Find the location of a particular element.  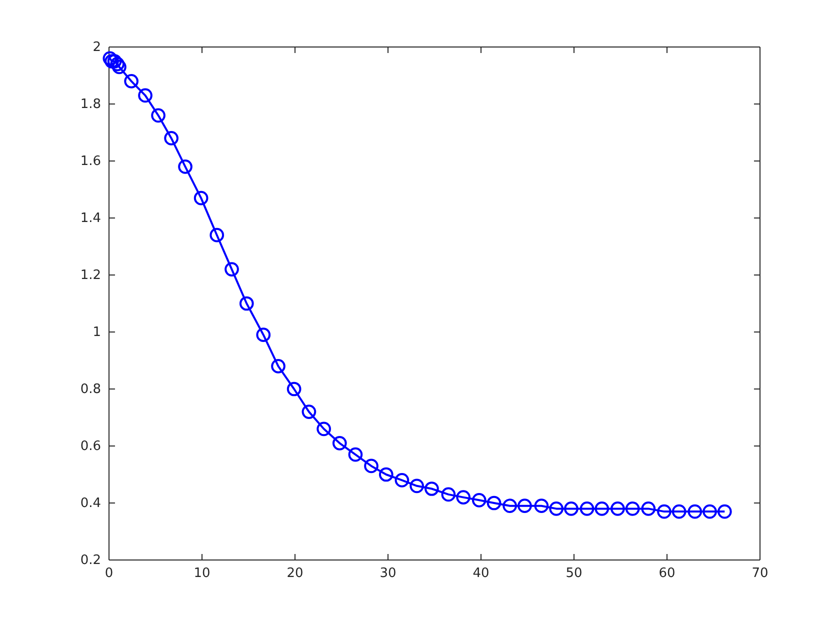

y-tick-label: 0.8 is located at coordinates (90, 390).